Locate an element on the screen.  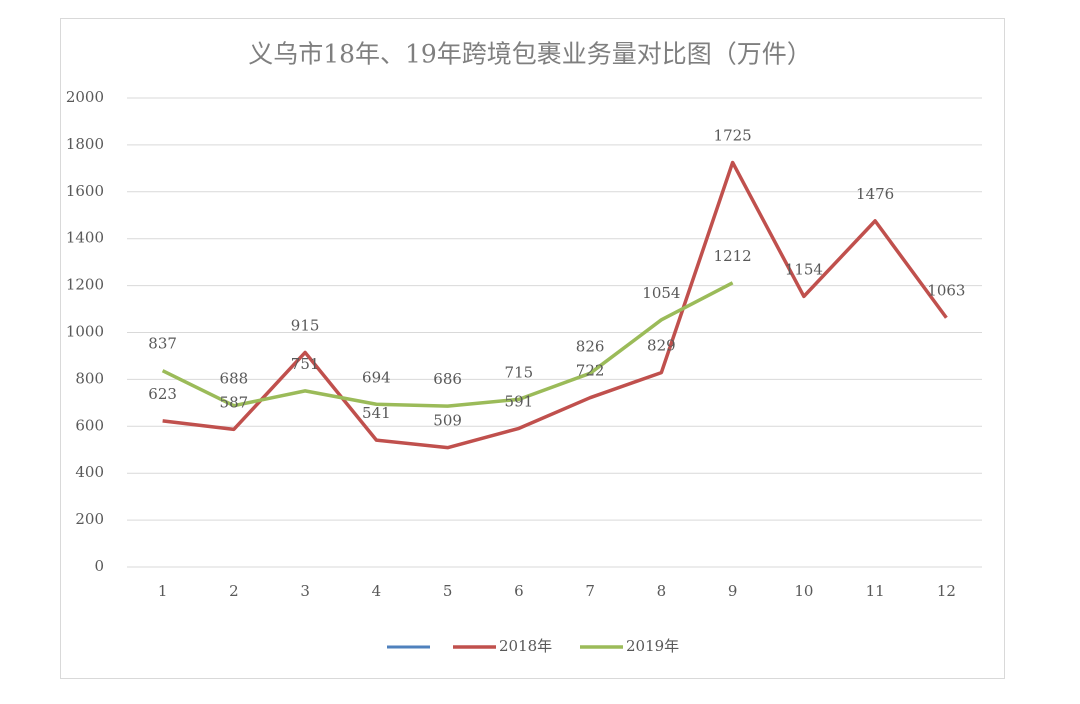
legend-label: 2019年 is located at coordinates (652, 646).